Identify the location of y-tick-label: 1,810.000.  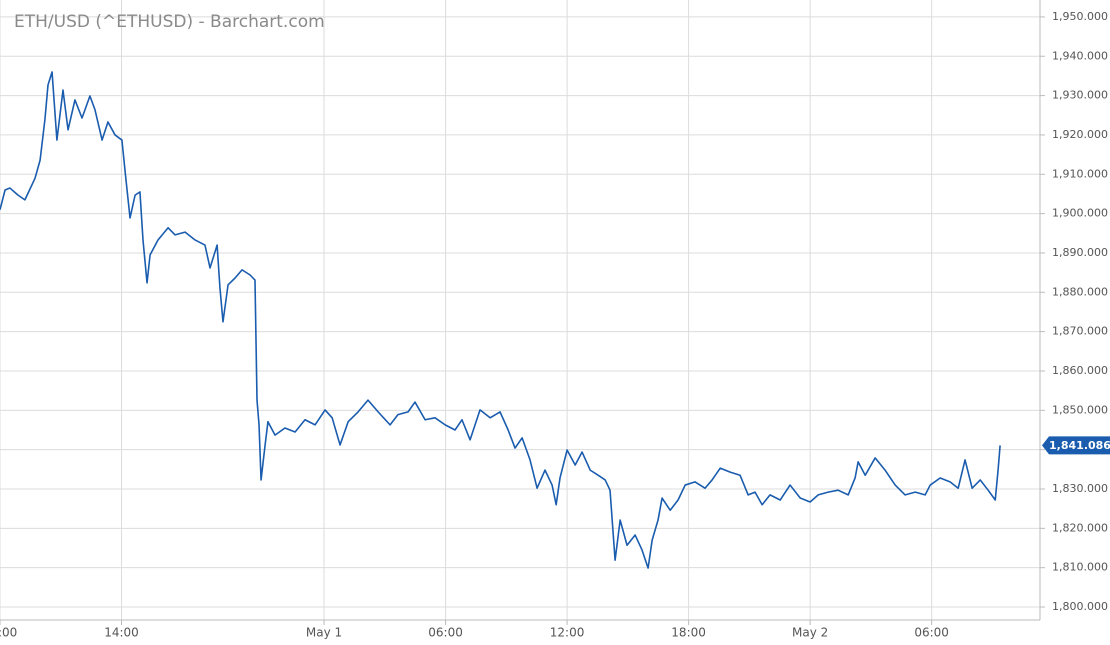
(1080, 567).